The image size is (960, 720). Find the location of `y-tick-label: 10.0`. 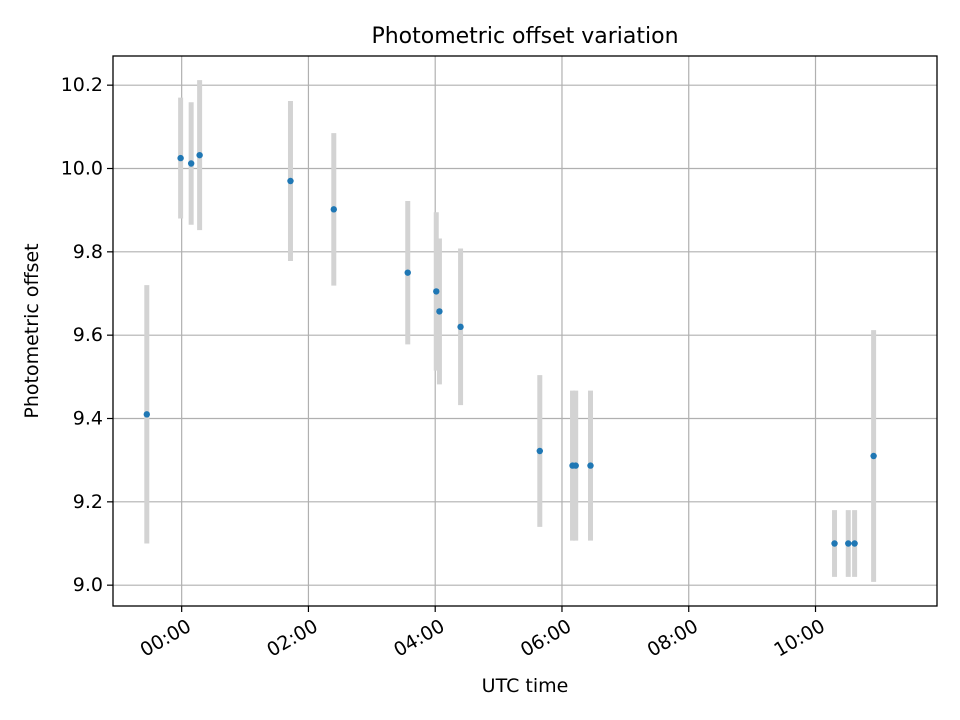

y-tick-label: 10.0 is located at coordinates (82, 169).